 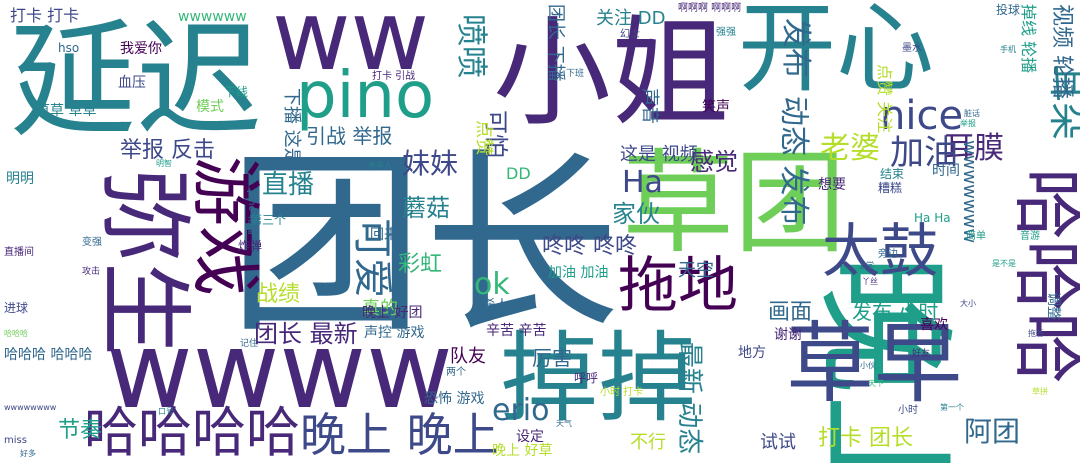 What do you see at coordinates (924, 153) in the screenshot?
I see `word: 加油` at bounding box center [924, 153].